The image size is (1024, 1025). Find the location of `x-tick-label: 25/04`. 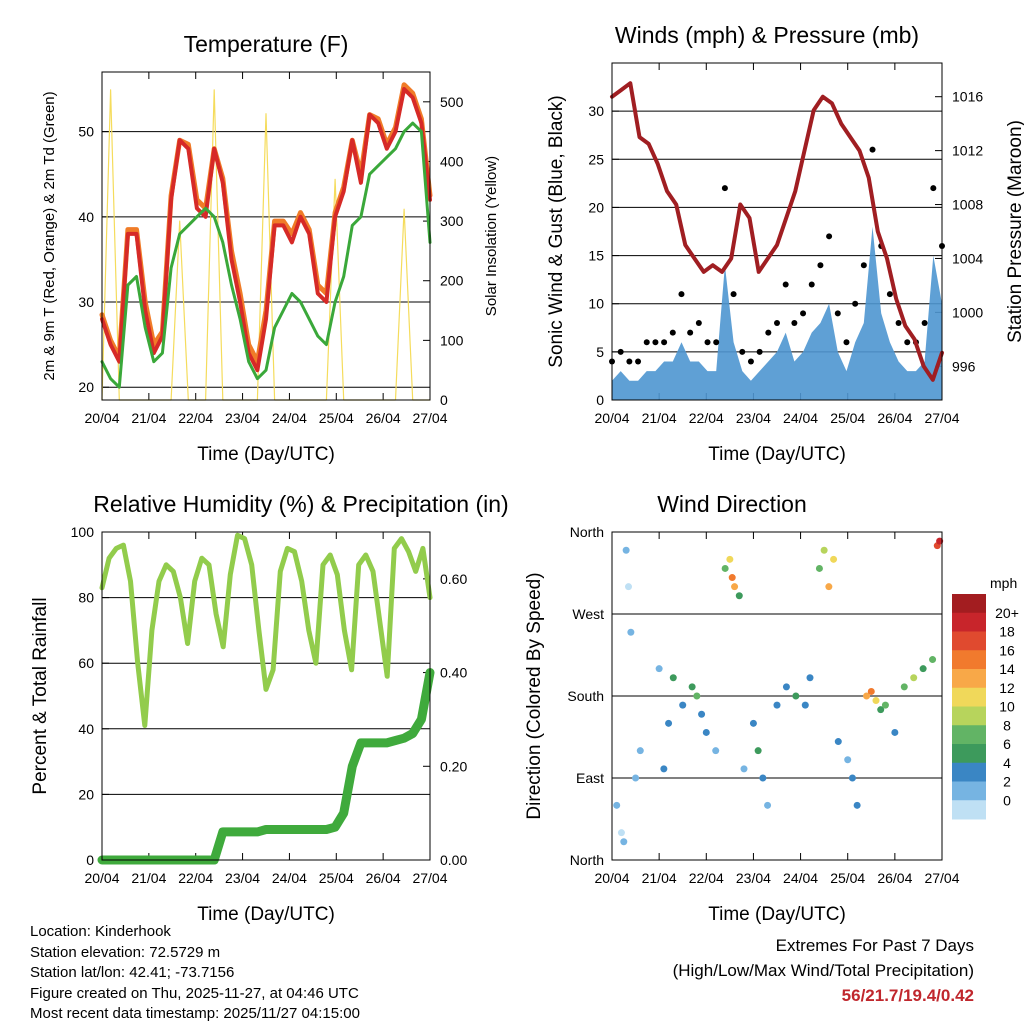

x-tick-label: 25/04 is located at coordinates (847, 878).